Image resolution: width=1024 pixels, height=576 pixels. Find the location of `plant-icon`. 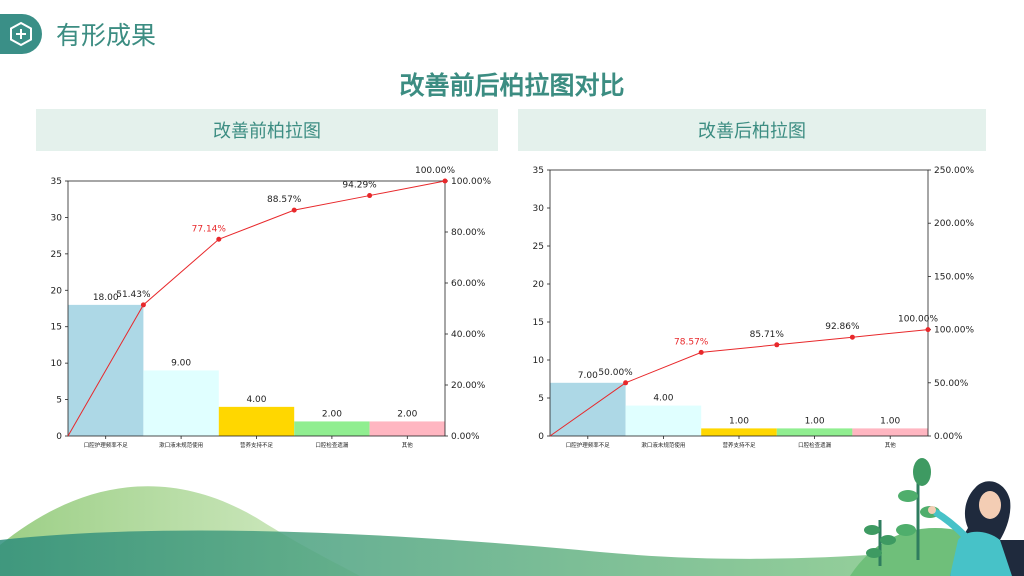

plant-icon is located at coordinates (902, 512).